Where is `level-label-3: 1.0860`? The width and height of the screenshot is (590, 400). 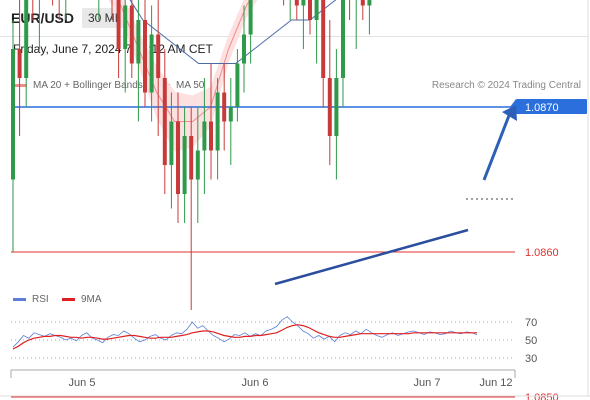
level-label-3: 1.0860 is located at coordinates (542, 253).